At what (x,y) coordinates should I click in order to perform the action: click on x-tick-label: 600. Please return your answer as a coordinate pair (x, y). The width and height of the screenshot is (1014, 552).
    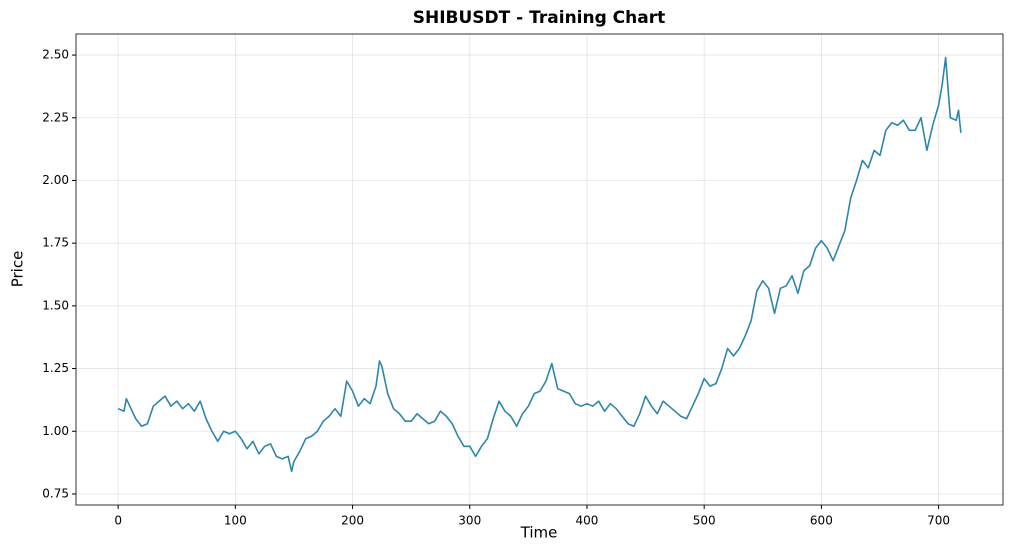
    Looking at the image, I should click on (821, 521).